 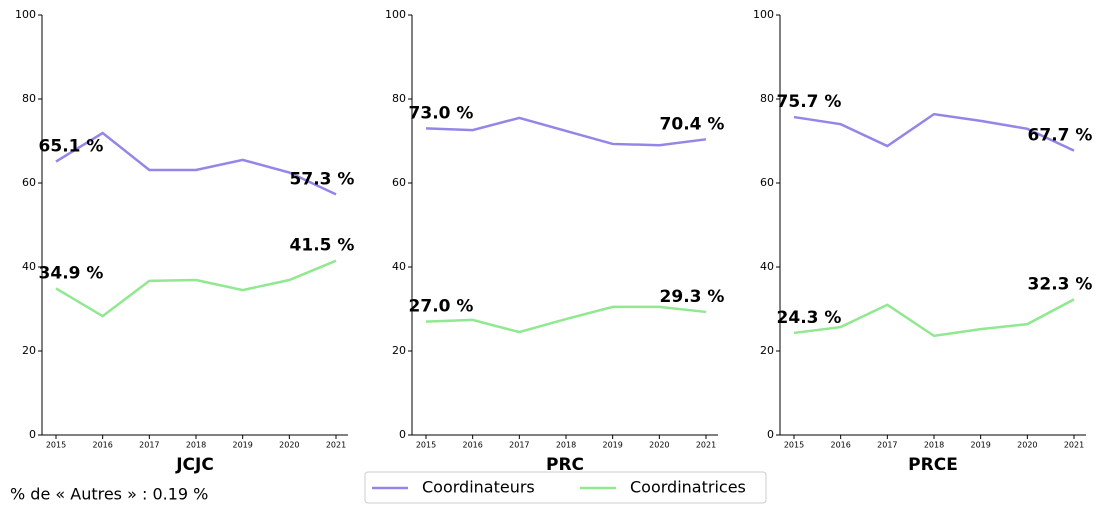 I want to click on legend-box, so click(x=565, y=487).